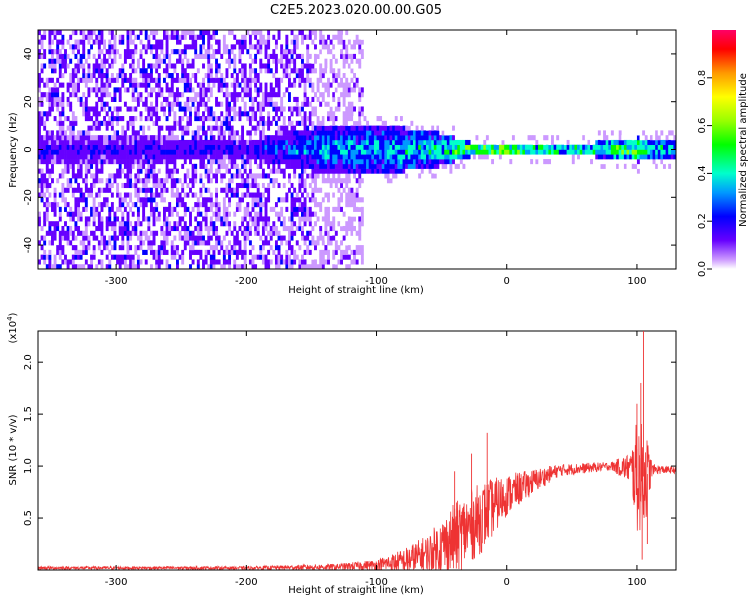 The width and height of the screenshot is (750, 600). Describe the element at coordinates (356, 10) in the screenshot. I see `figure-title: C2E5.2023.020.00.00.G05` at that location.